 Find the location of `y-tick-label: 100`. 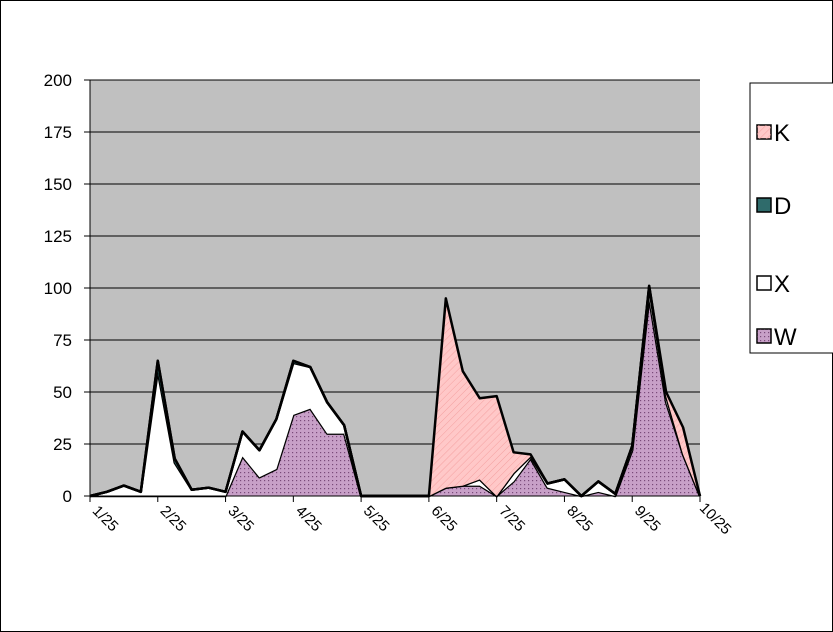

y-tick-label: 100 is located at coordinates (58, 288).